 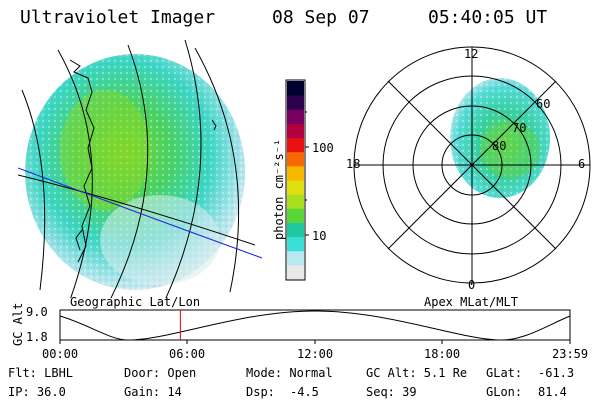 I want to click on status-gc-alt: GC Alt: 5.1 Re, so click(x=417, y=373).